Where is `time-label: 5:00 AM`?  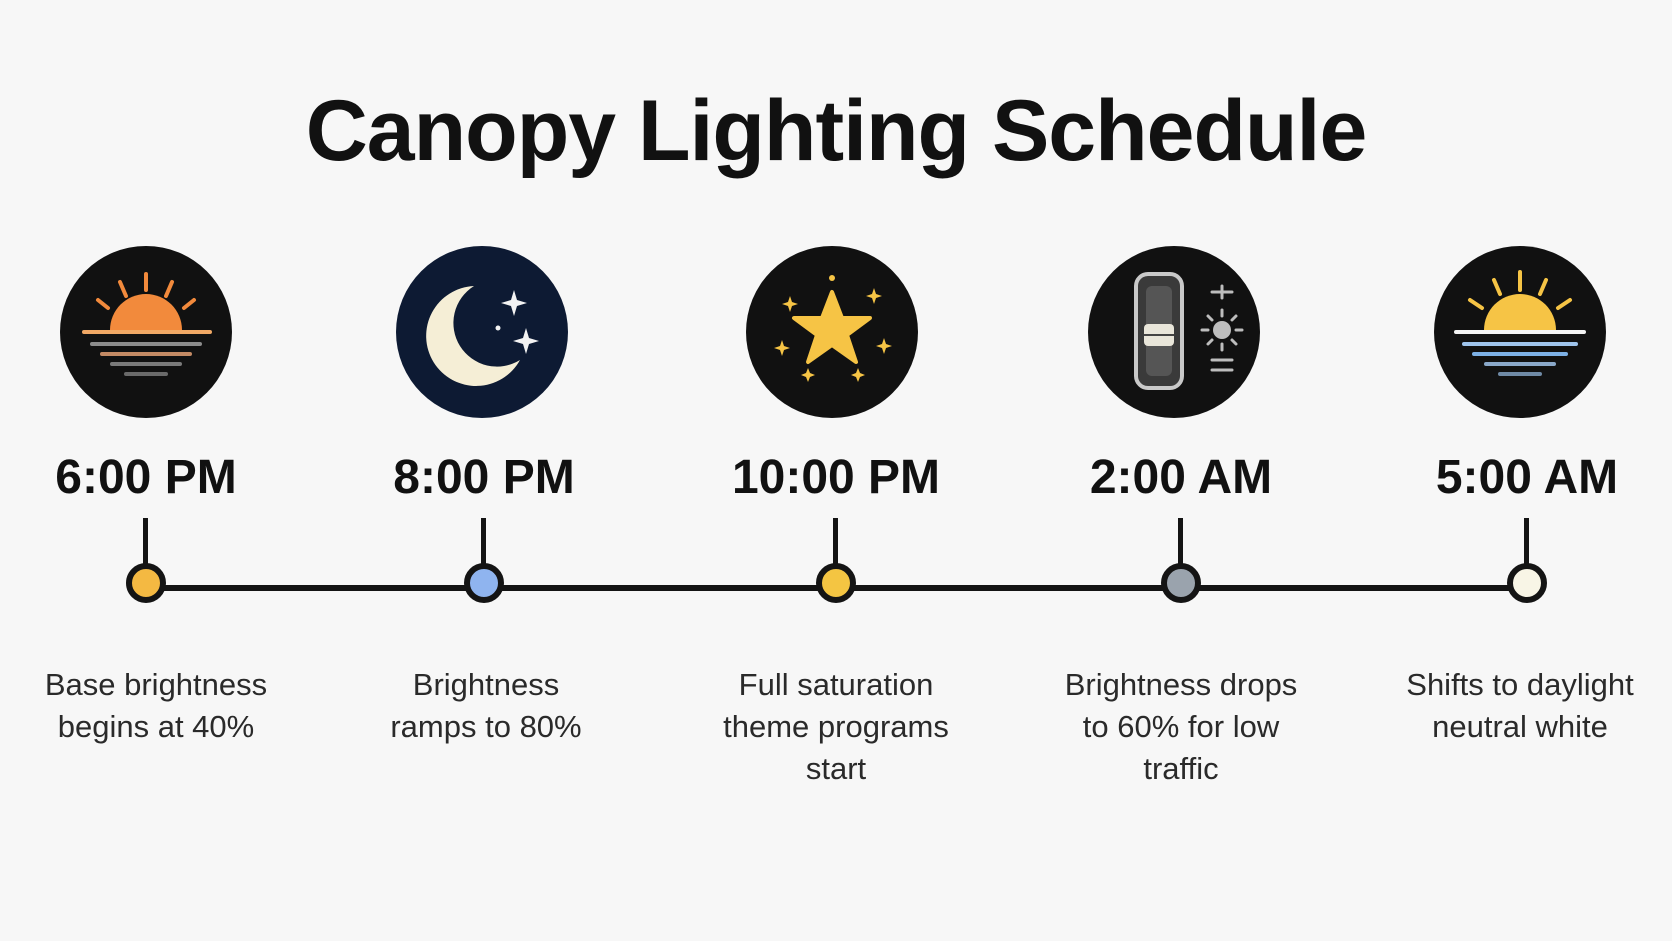
time-label: 5:00 AM is located at coordinates (1527, 477).